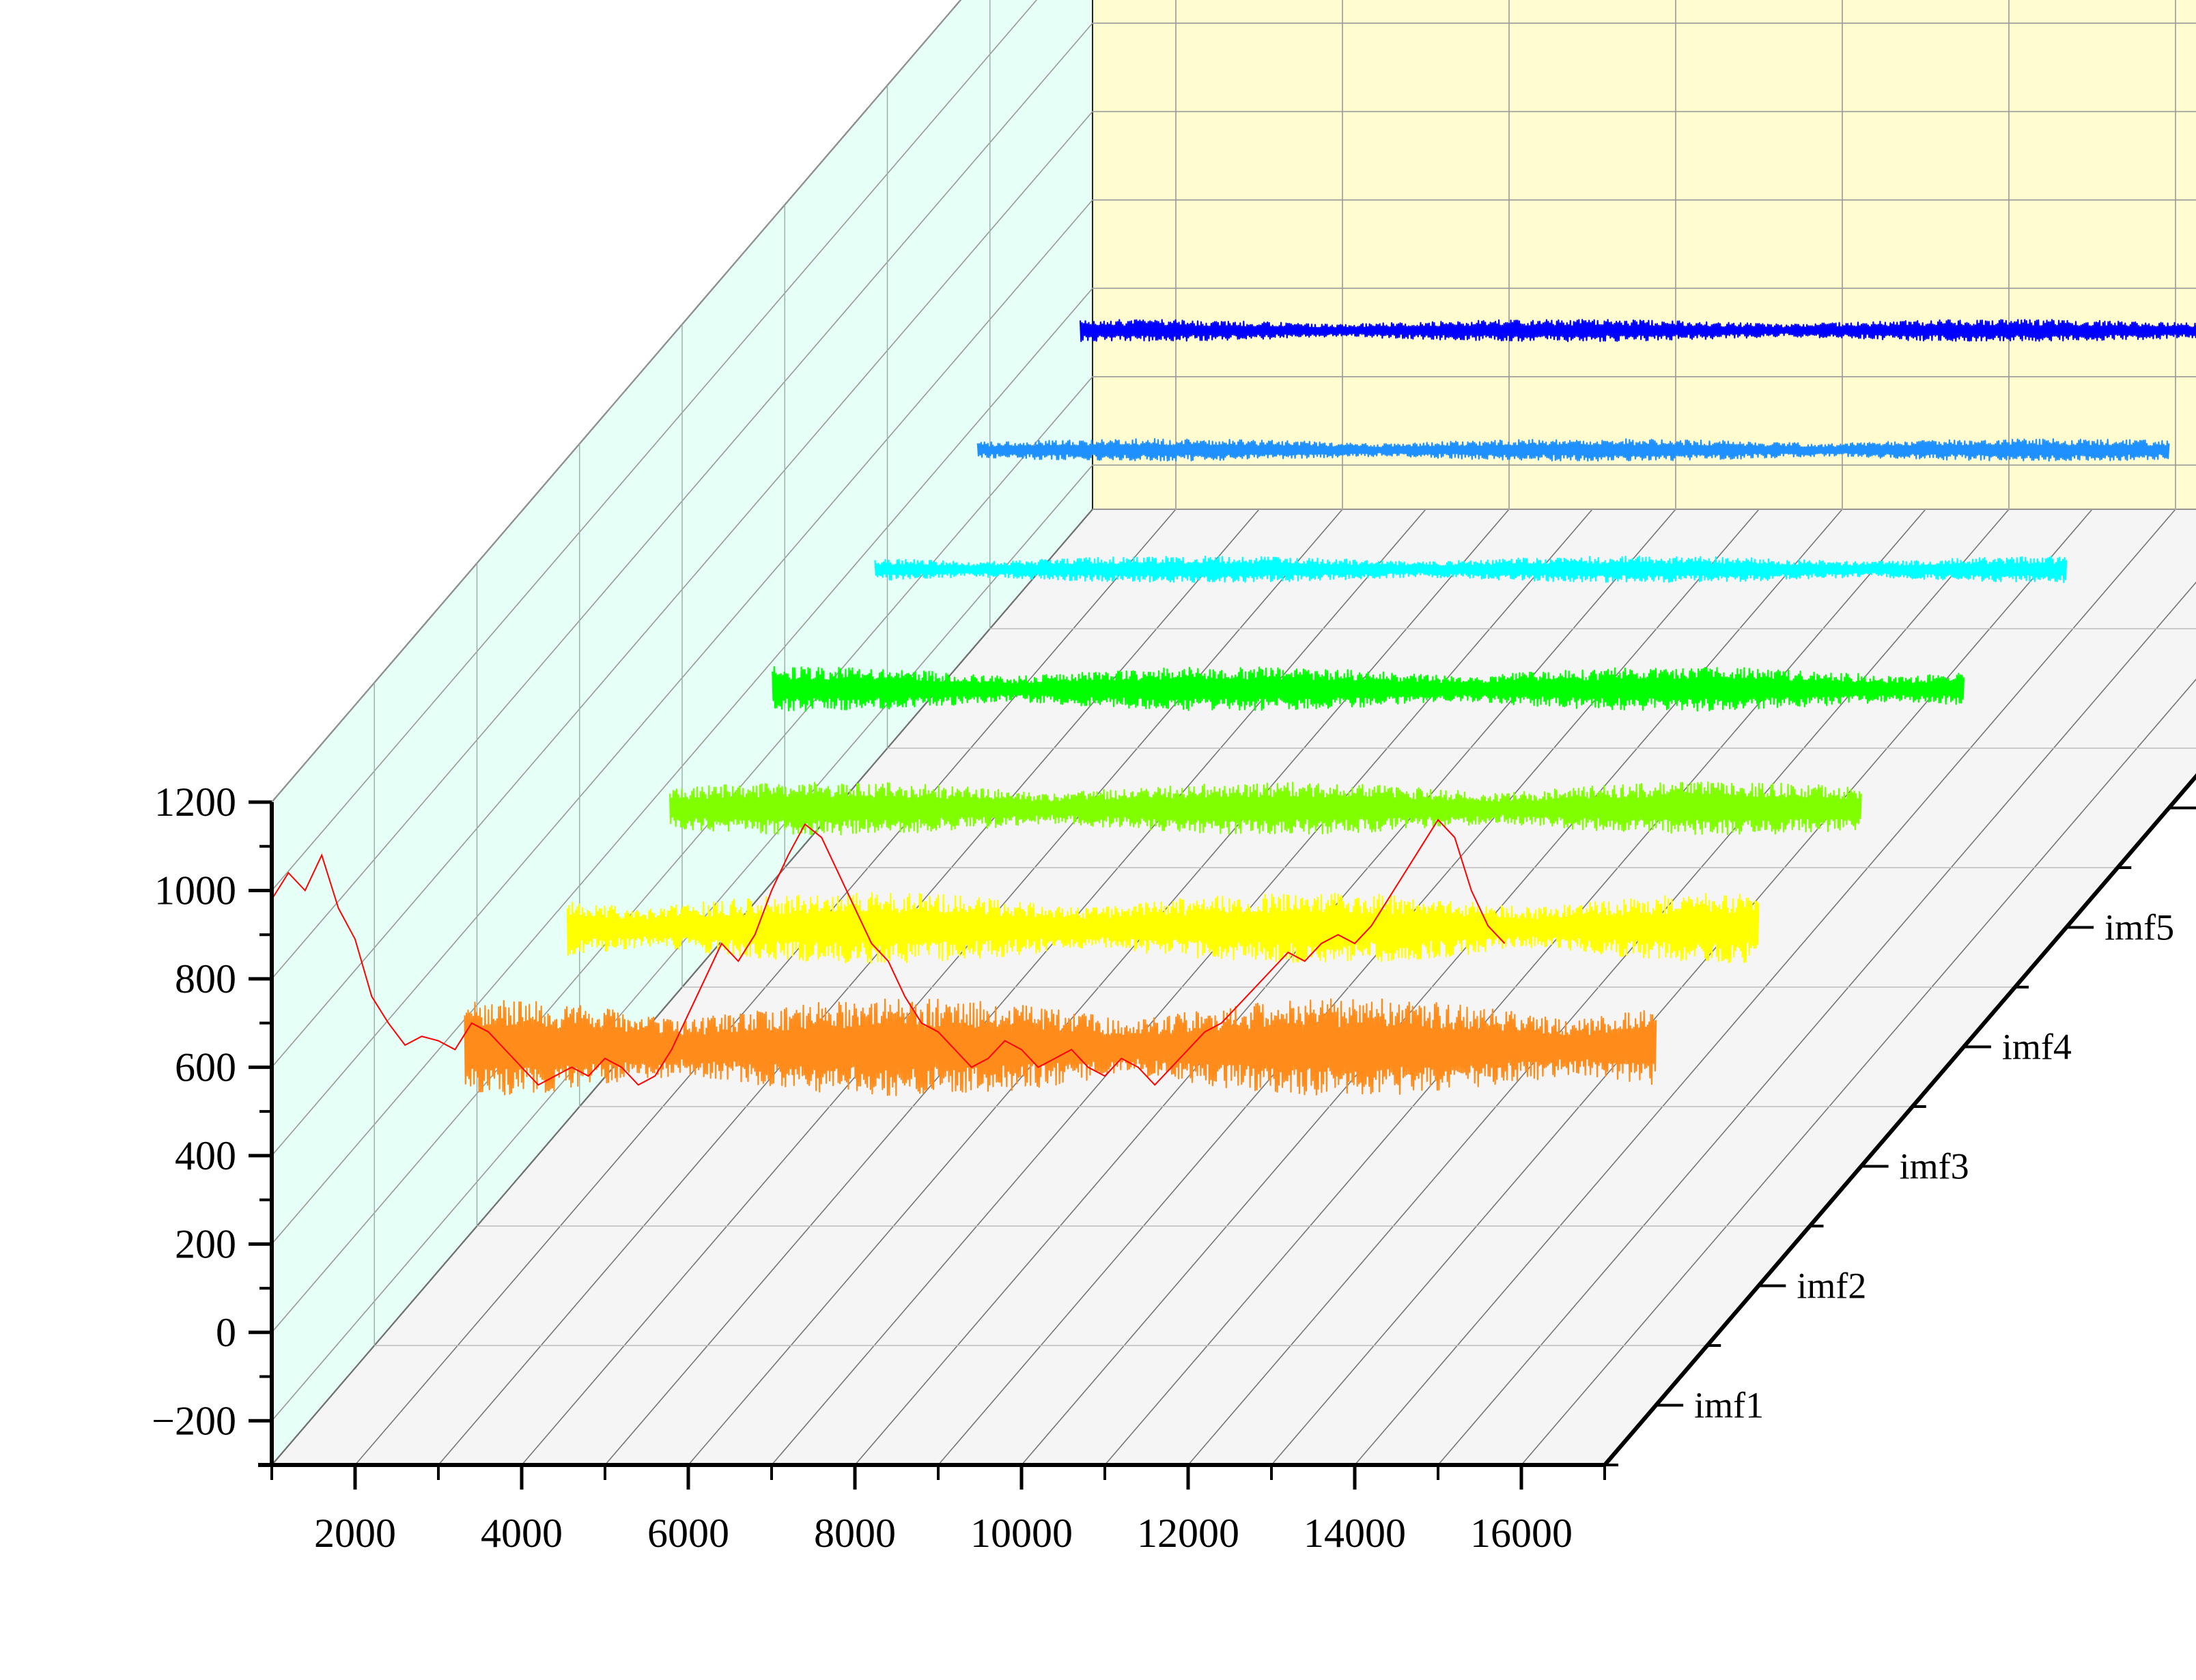  Describe the element at coordinates (355, 1533) in the screenshot. I see `x-tick-label: 2000` at that location.